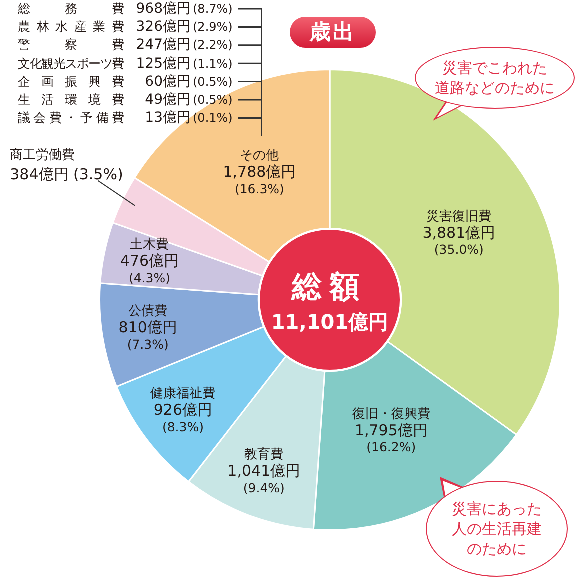 The image size is (580, 580). What do you see at coordinates (125, 27) in the screenshot?
I see `text: 農林水産業費 326億円(2.9%)` at bounding box center [125, 27].